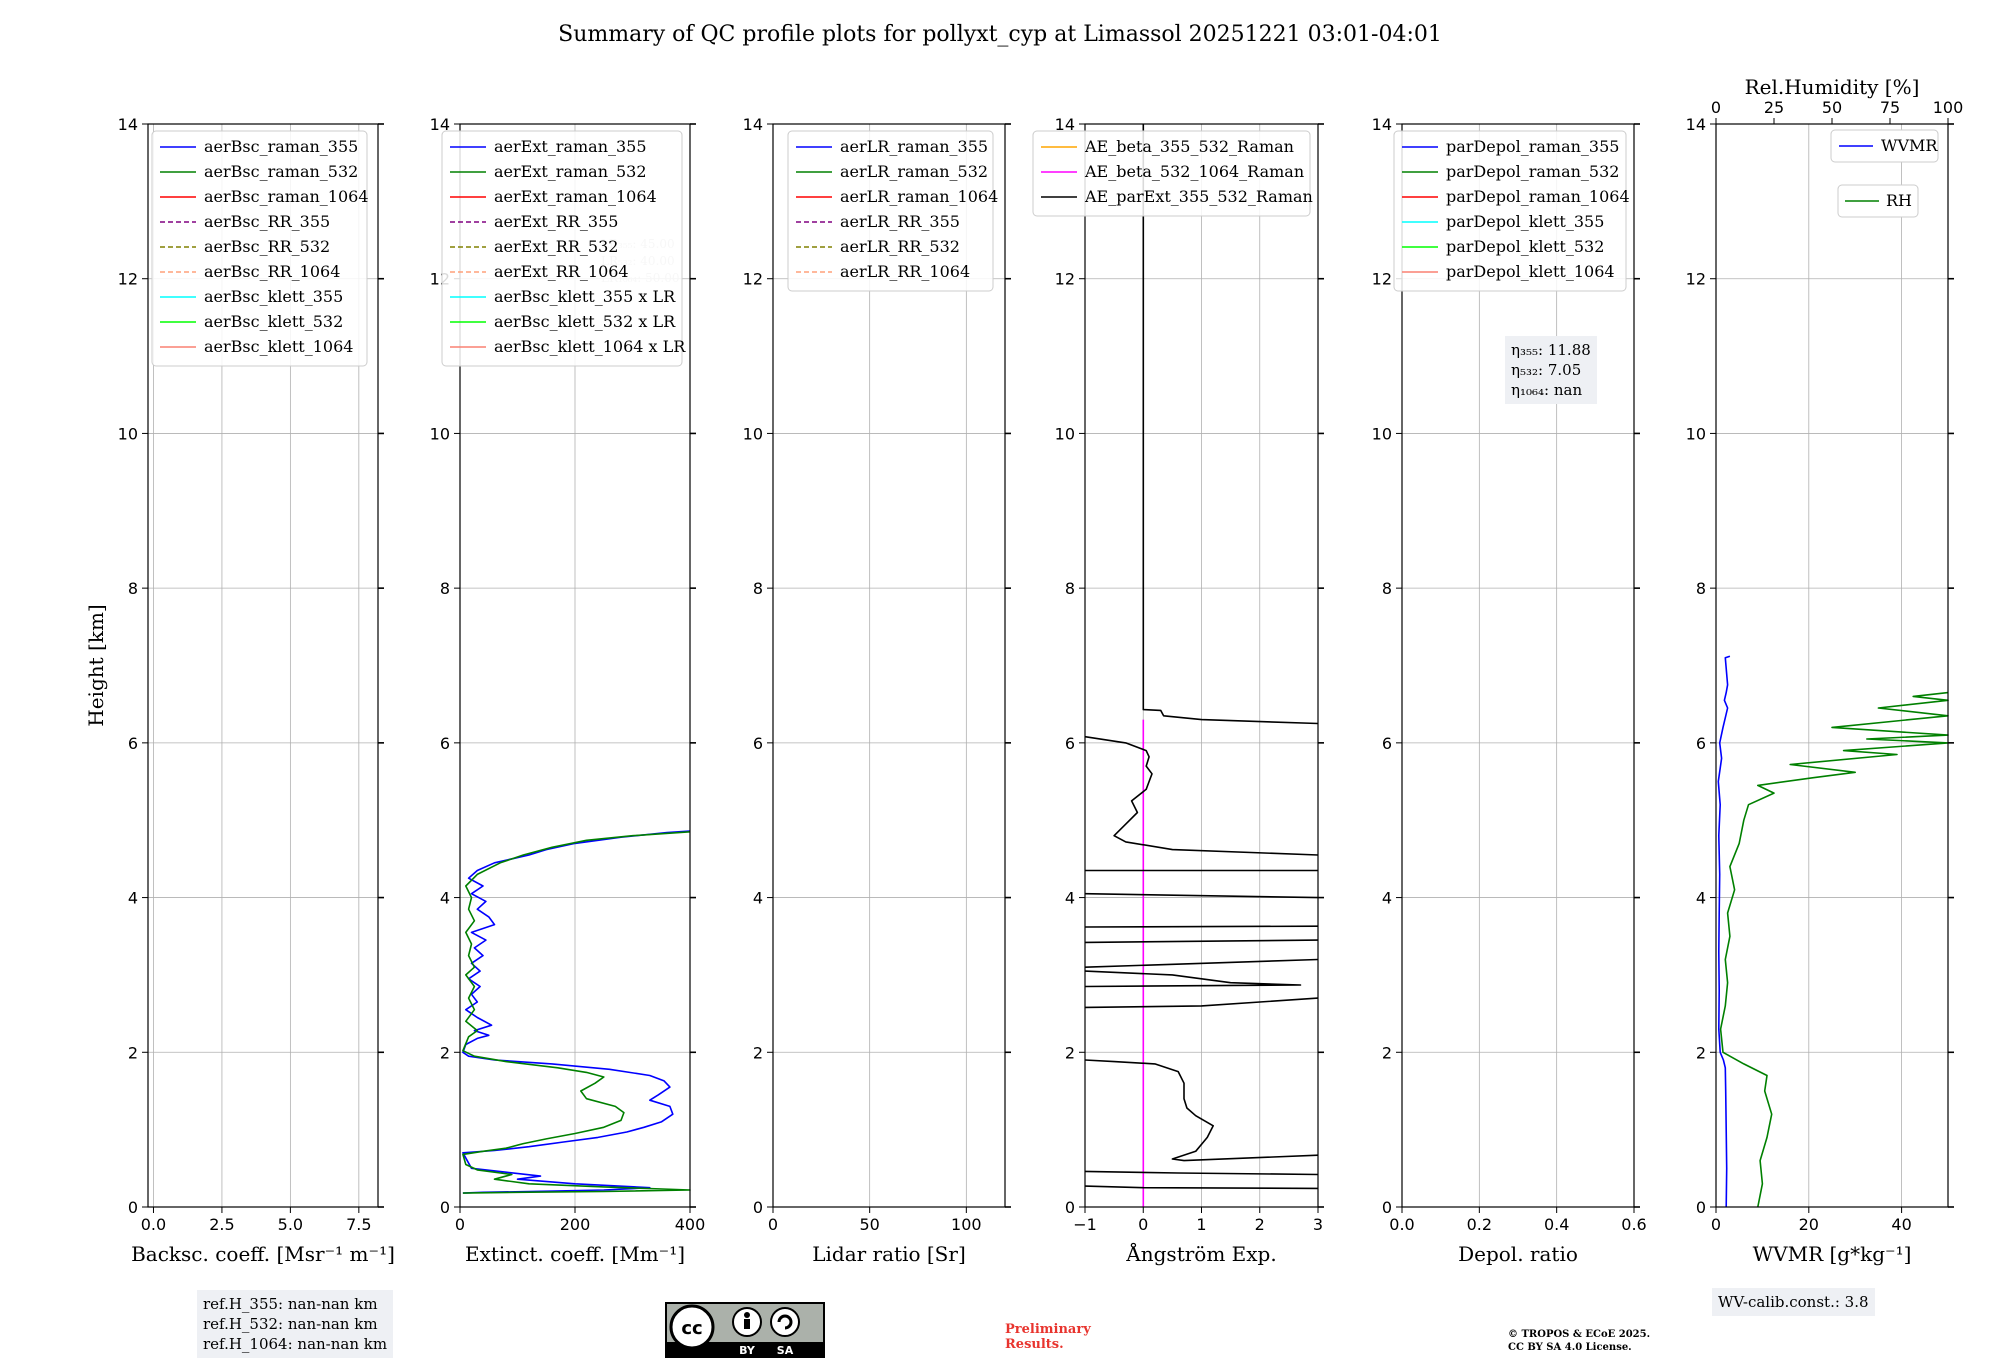  Describe the element at coordinates (1532, 146) in the screenshot. I see `legend-label-parDepol_raman_355: parDepol_raman_355` at that location.